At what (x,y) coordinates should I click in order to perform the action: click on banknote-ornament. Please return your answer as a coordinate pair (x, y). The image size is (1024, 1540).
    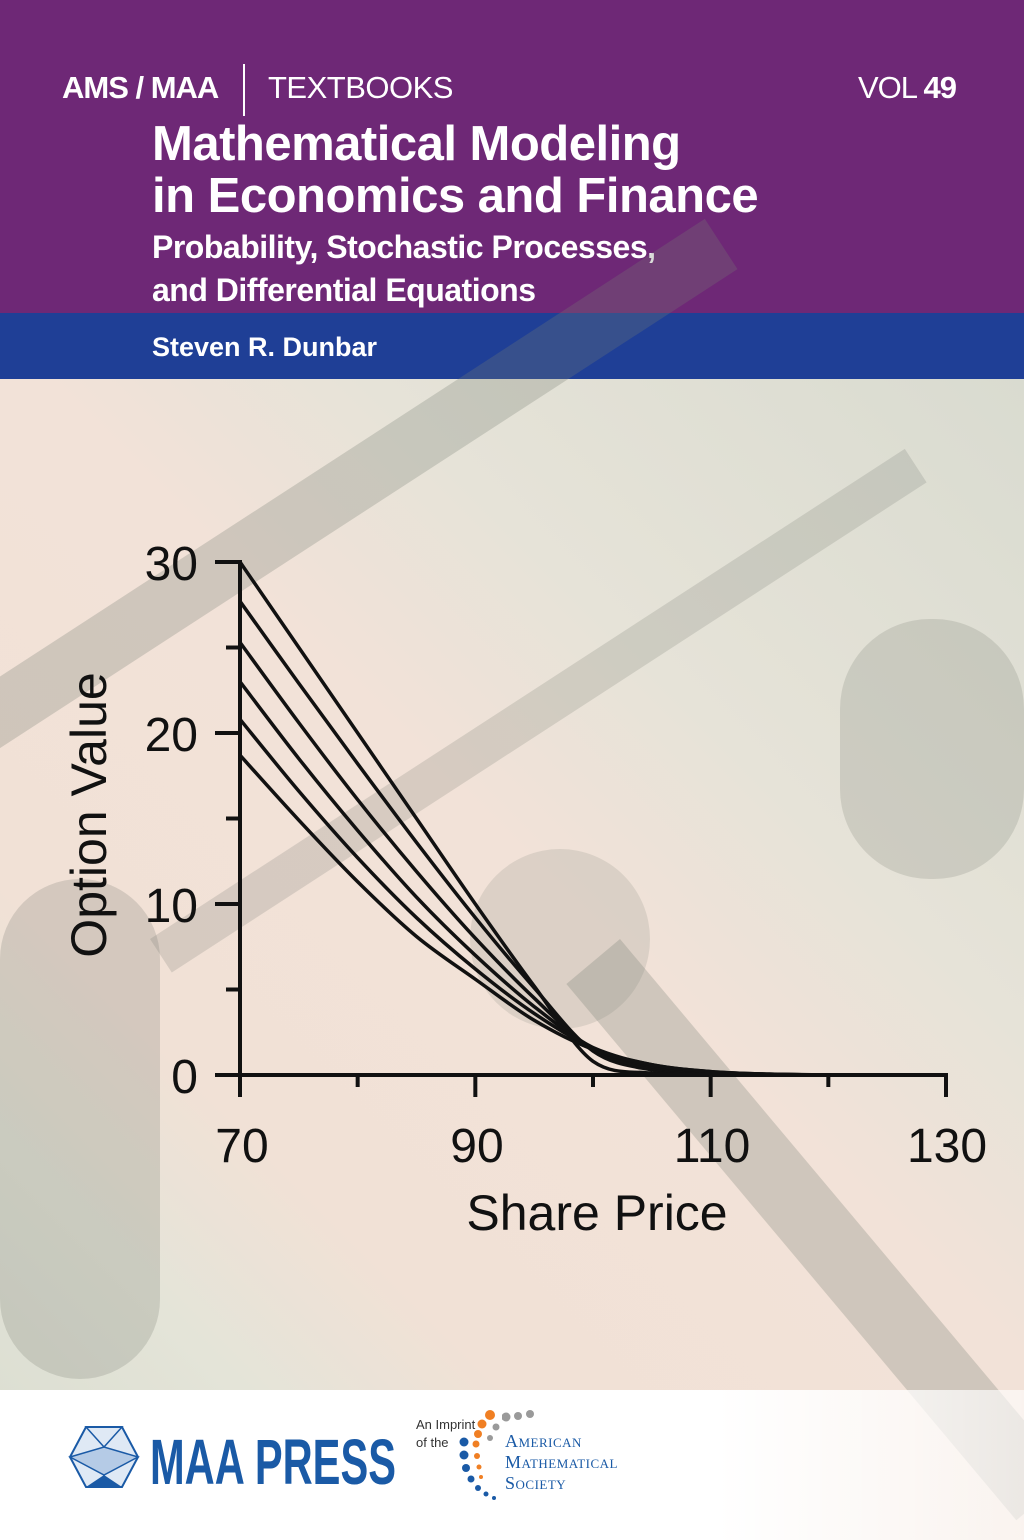
    Looking at the image, I should click on (80, 1129).